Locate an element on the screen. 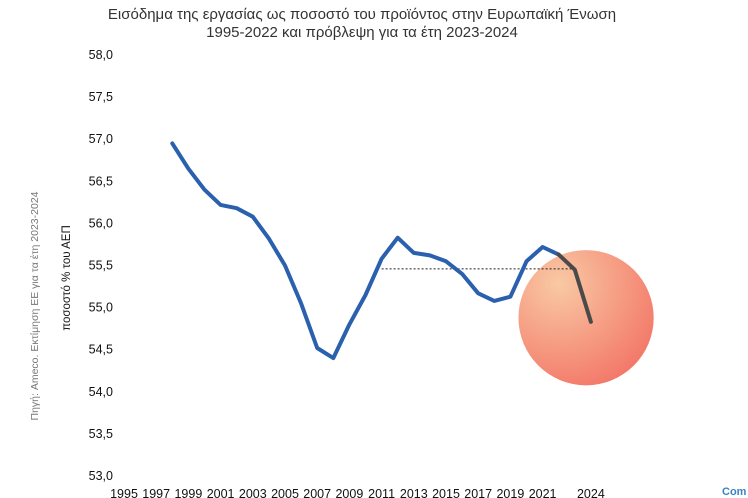  x-tick-label: 1999 is located at coordinates (188, 492).